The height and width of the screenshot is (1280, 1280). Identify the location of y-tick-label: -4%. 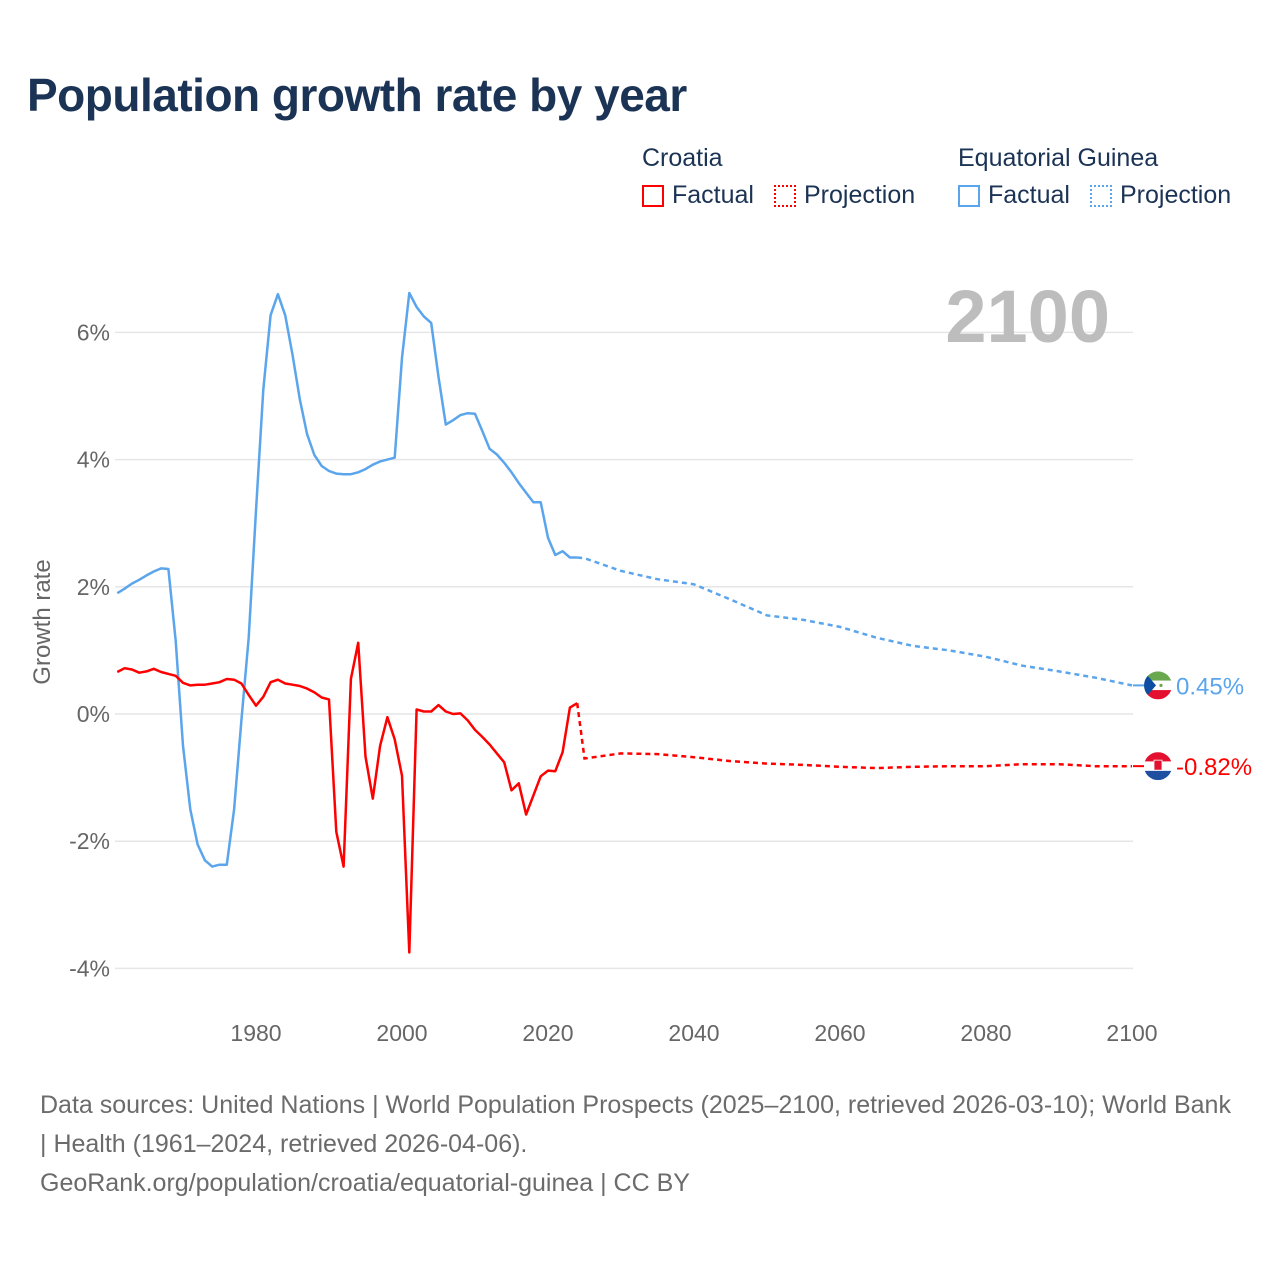
(89, 968).